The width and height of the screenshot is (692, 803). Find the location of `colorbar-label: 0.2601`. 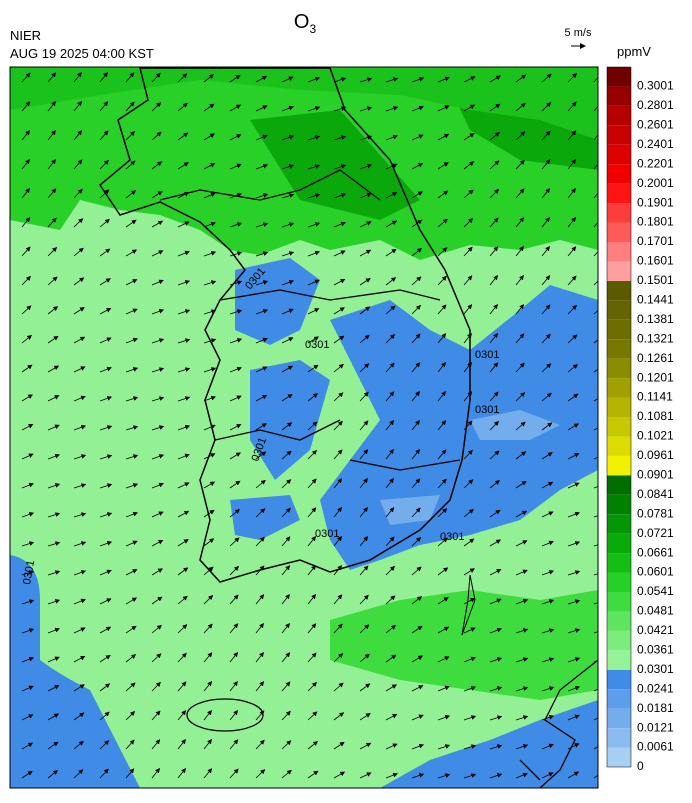

colorbar-label: 0.2601 is located at coordinates (655, 125).